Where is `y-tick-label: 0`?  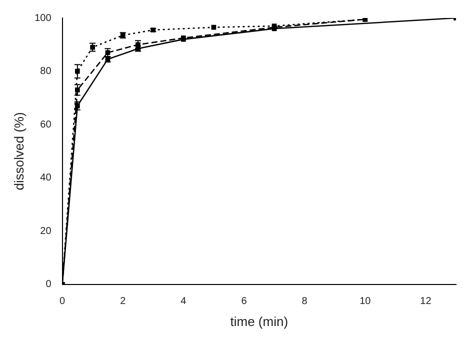 y-tick-label: 0 is located at coordinates (49, 284).